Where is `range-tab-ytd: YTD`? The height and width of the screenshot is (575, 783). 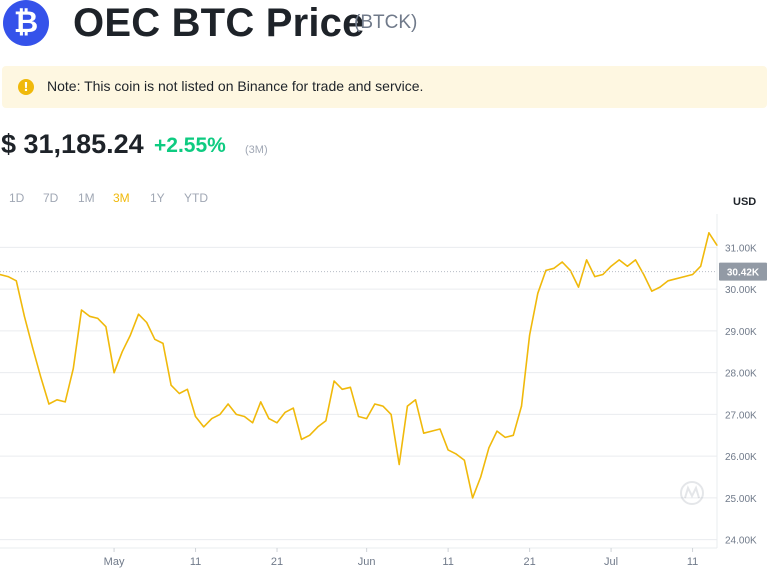
range-tab-ytd: YTD is located at coordinates (196, 198).